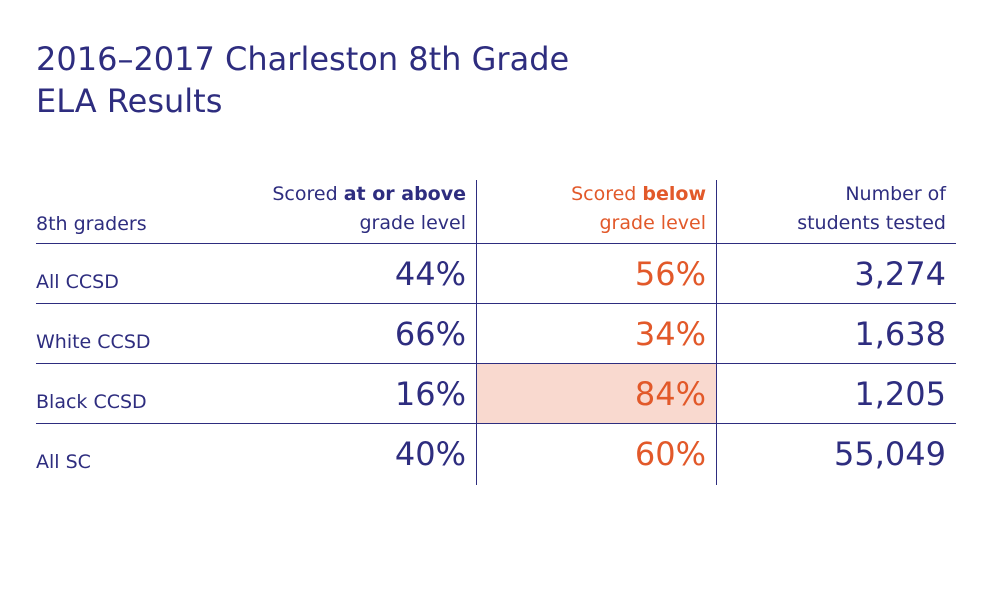 The image size is (1000, 600). I want to click on table-row: All CCSD 44% 56% 3,274, so click(496, 273).